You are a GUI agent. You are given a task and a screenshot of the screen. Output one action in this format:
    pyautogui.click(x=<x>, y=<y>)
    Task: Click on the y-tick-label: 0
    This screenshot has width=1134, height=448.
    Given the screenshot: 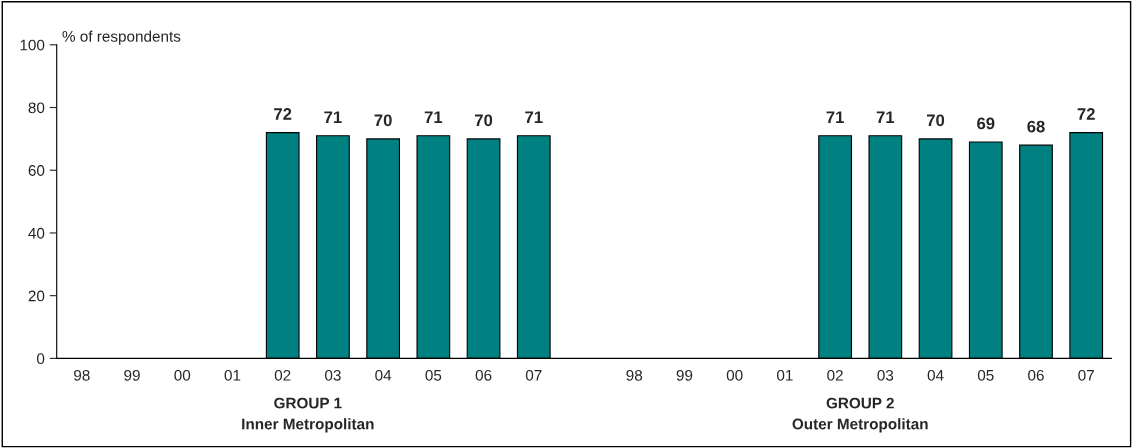 What is the action you would take?
    pyautogui.click(x=41, y=359)
    